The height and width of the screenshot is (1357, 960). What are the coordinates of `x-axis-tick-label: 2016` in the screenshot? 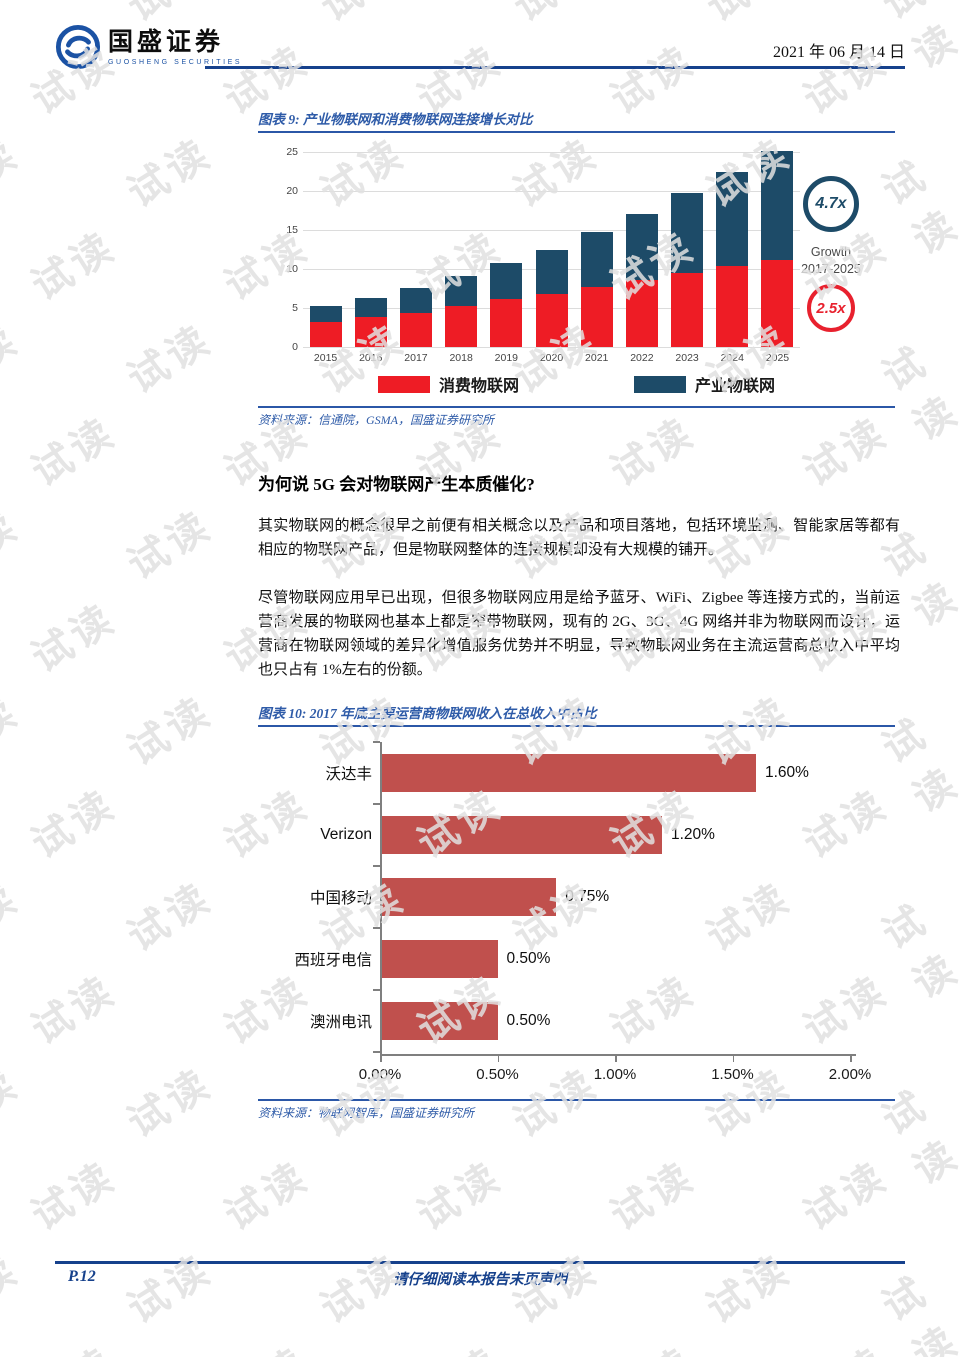 It's located at (371, 358).